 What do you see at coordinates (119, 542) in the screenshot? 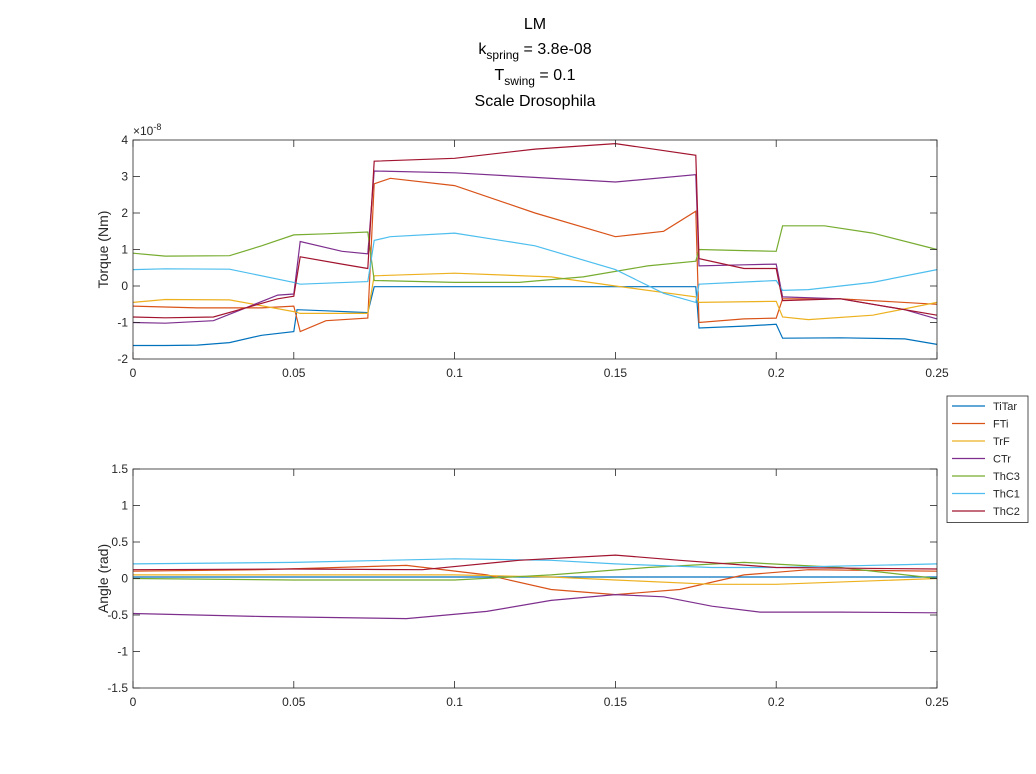
I see `y-tick-label: 0.5` at bounding box center [119, 542].